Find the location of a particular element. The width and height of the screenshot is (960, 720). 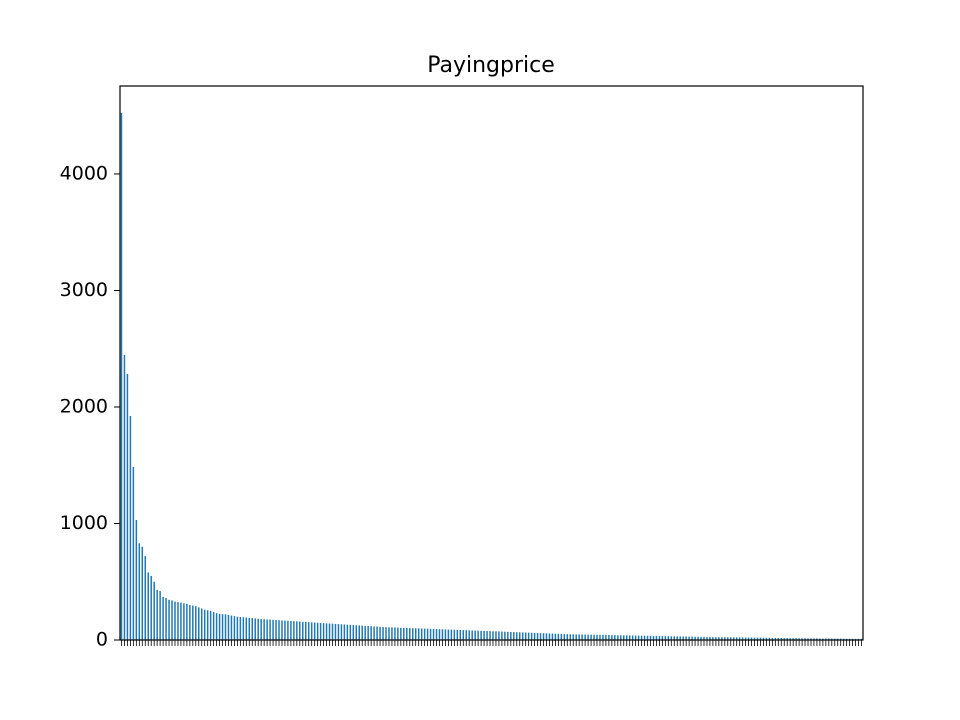

chart-title: Payingprice is located at coordinates (491, 65).